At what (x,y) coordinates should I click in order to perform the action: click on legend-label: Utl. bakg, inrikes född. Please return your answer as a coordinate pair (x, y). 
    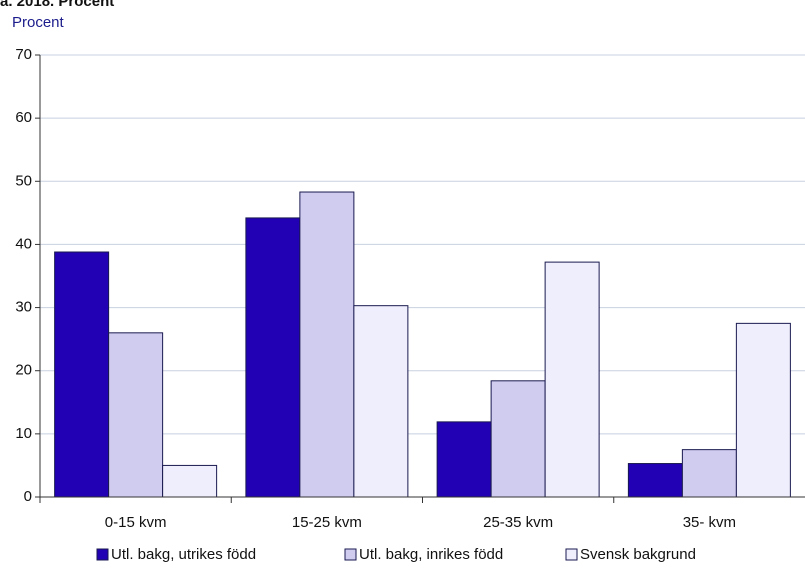
    Looking at the image, I should click on (431, 554).